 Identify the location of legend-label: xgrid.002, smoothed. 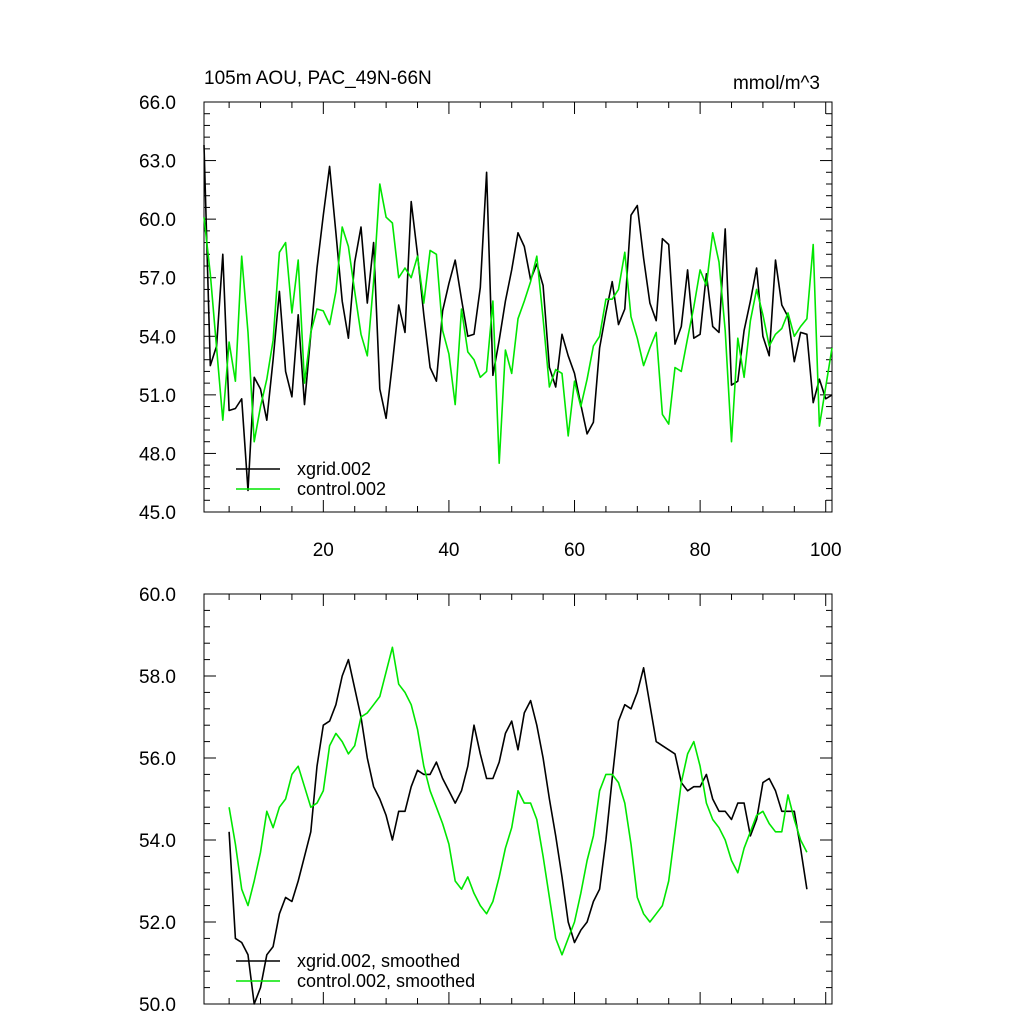
(378, 961).